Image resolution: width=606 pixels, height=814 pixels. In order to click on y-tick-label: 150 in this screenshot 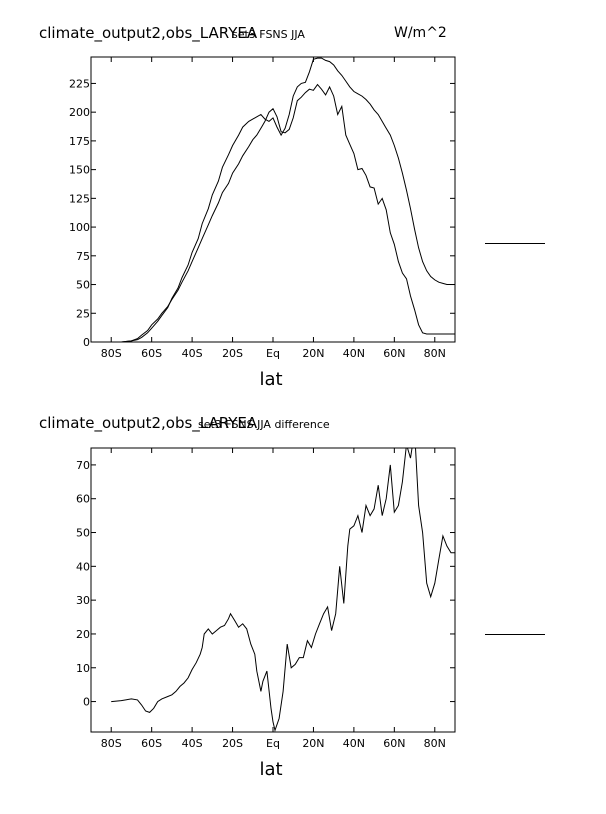, I will do `click(79, 170)`.